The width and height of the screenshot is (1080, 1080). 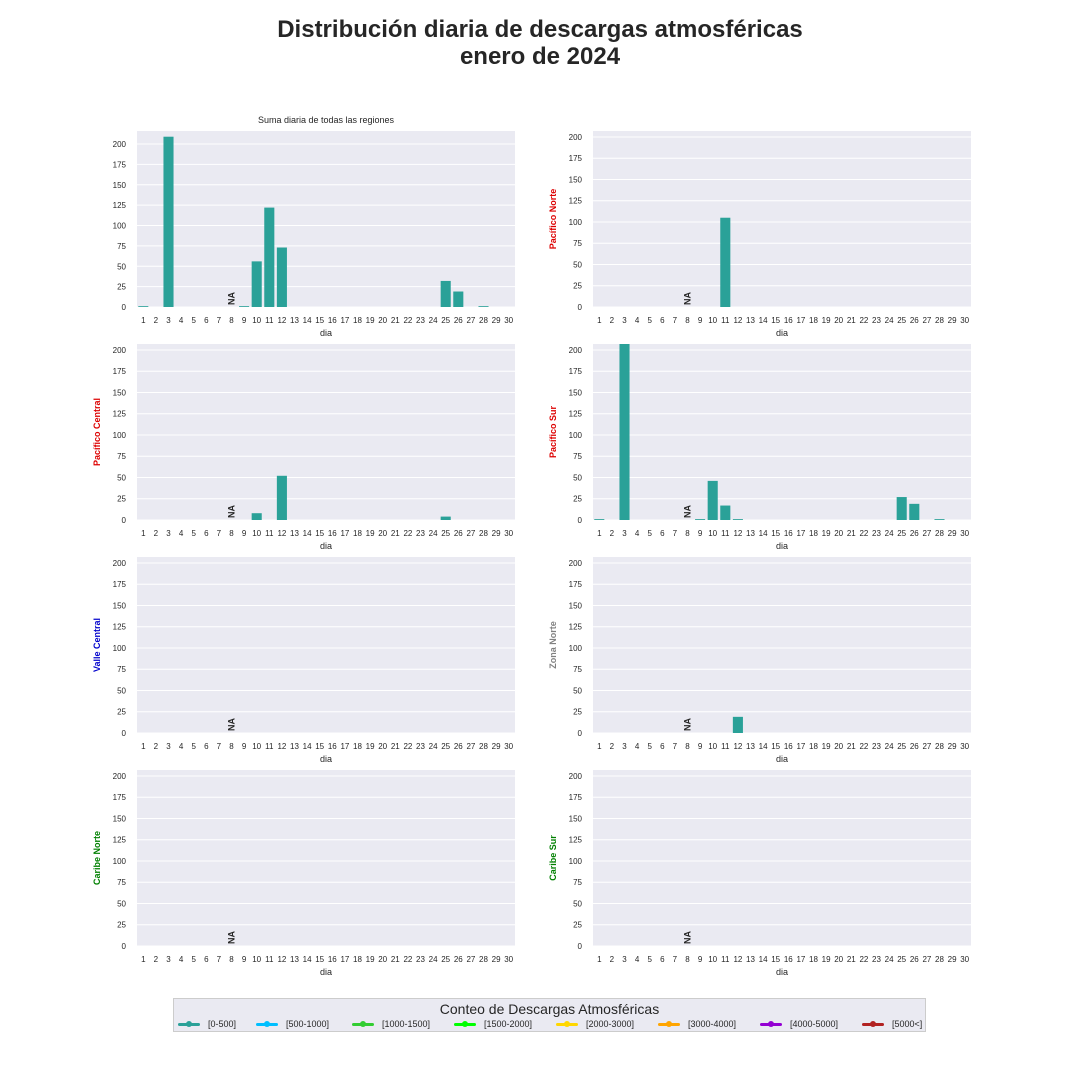 I want to click on na-label: NA, so click(x=688, y=511).